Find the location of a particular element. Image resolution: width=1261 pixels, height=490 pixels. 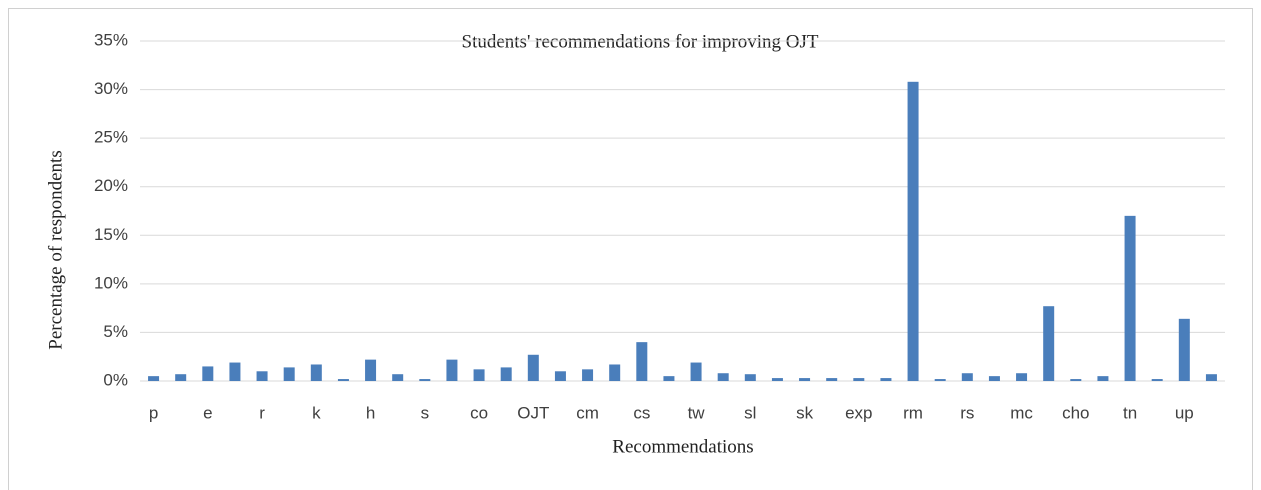

x-tick-label: r is located at coordinates (262, 412).